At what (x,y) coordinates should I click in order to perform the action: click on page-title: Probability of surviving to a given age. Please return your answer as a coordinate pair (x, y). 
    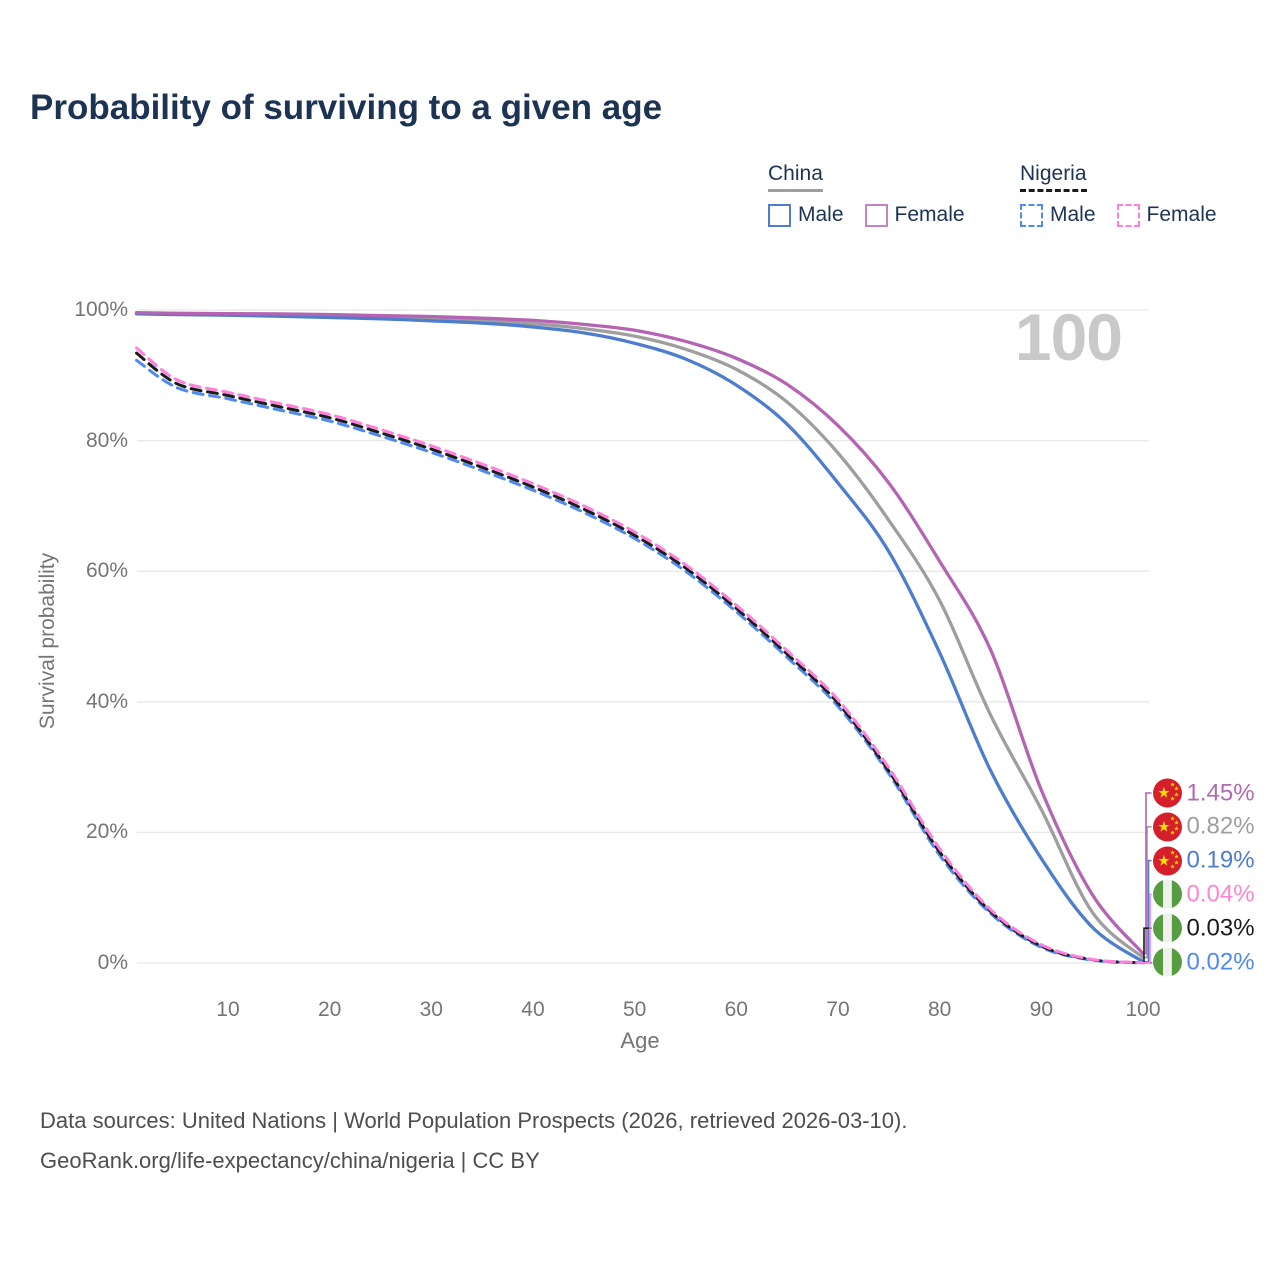
    Looking at the image, I should click on (346, 107).